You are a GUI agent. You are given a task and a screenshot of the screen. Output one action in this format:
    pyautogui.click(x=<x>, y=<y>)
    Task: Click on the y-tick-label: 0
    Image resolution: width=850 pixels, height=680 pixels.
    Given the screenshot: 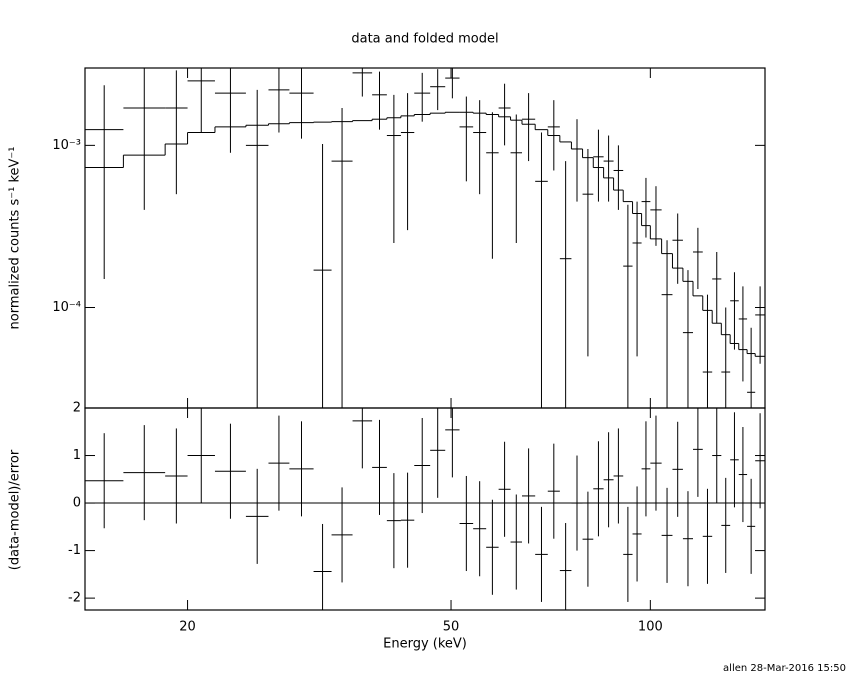 What is the action you would take?
    pyautogui.click(x=77, y=503)
    